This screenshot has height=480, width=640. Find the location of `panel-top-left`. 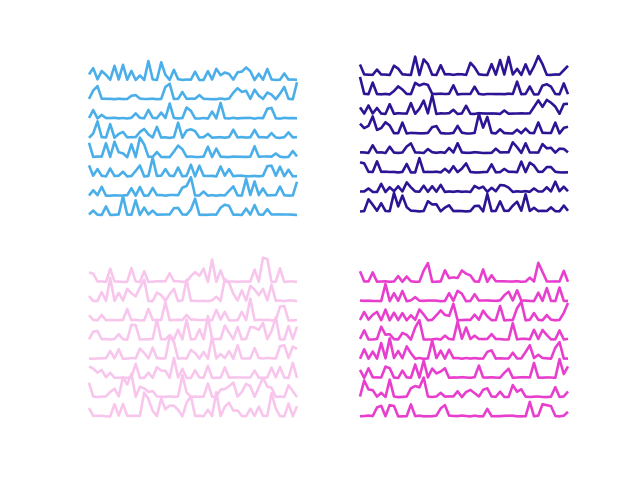

panel-top-left is located at coordinates (193, 138).